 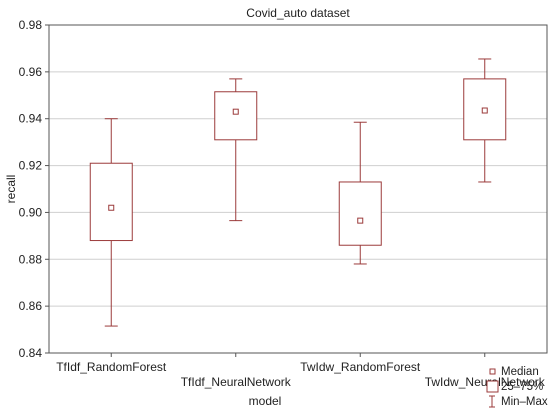 I want to click on legend-item-range: Min–Max, so click(x=518, y=401).